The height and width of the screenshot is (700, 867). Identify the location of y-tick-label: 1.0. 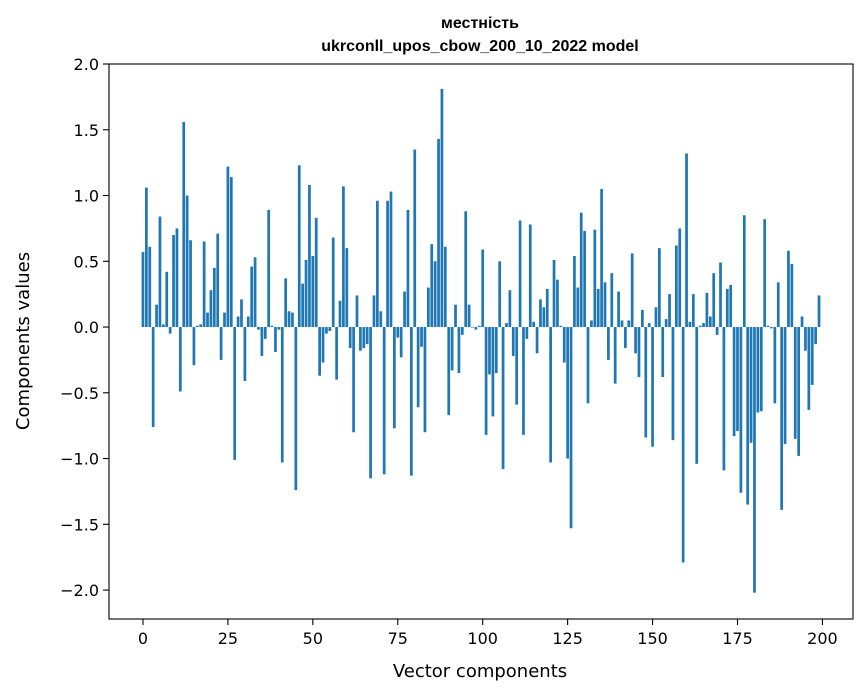
(86, 196).